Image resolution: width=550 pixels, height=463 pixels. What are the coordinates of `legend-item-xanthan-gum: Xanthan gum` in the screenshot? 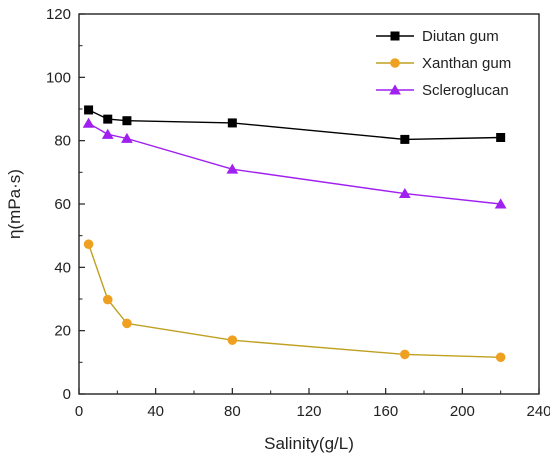 It's located at (443, 63).